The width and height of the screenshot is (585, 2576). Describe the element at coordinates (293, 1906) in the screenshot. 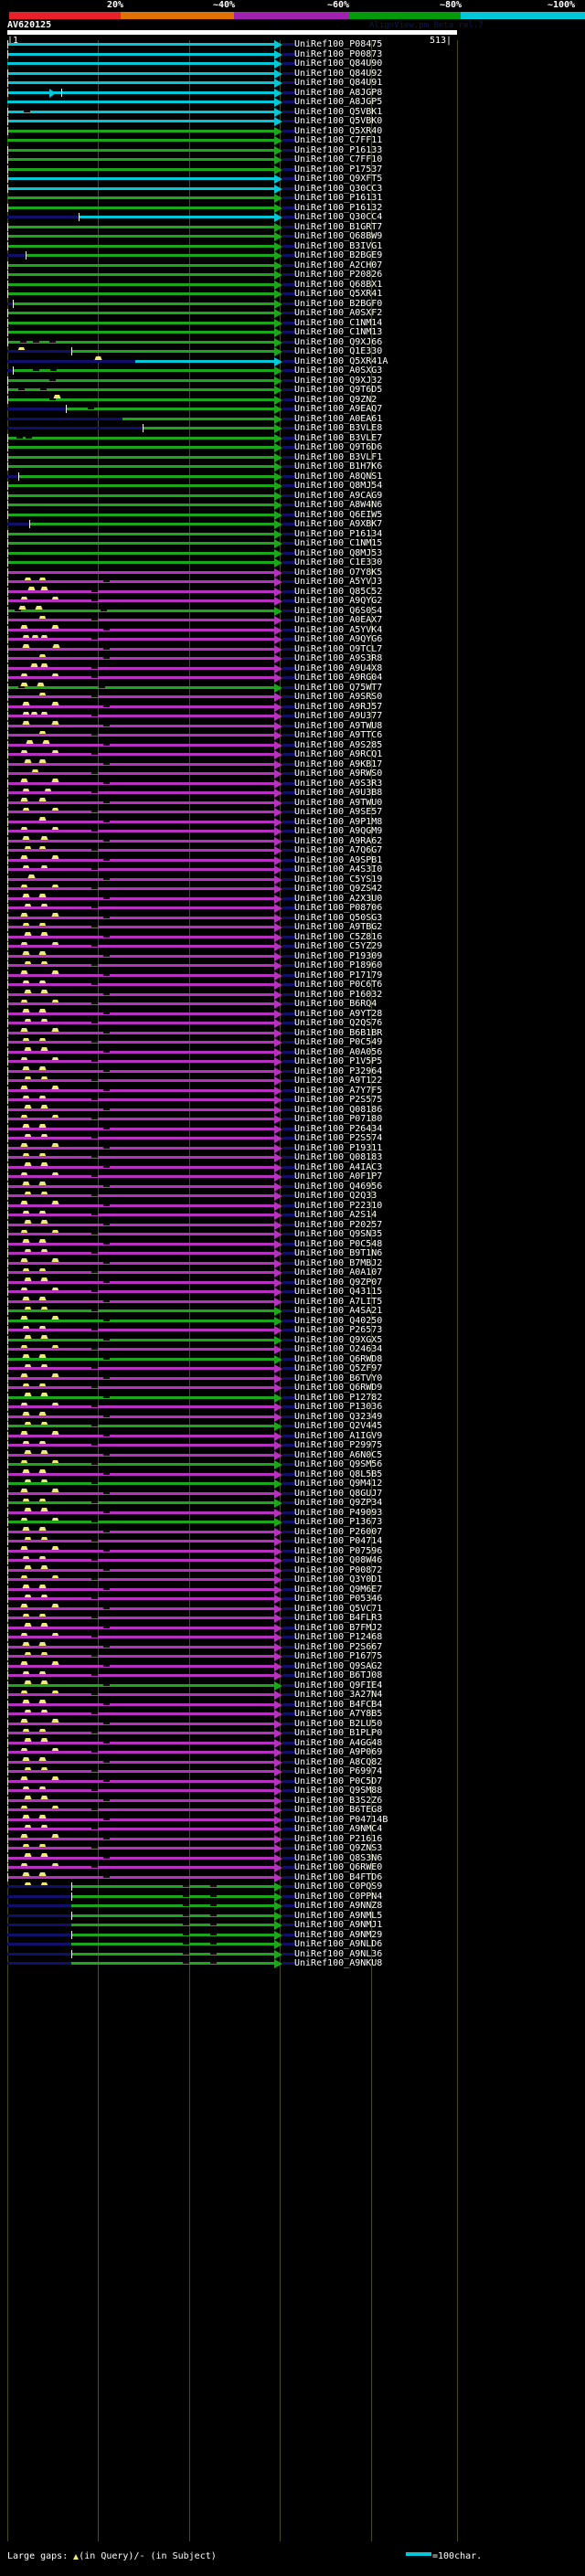

I see `hit-row: UniRef100_A9NNZ8` at that location.